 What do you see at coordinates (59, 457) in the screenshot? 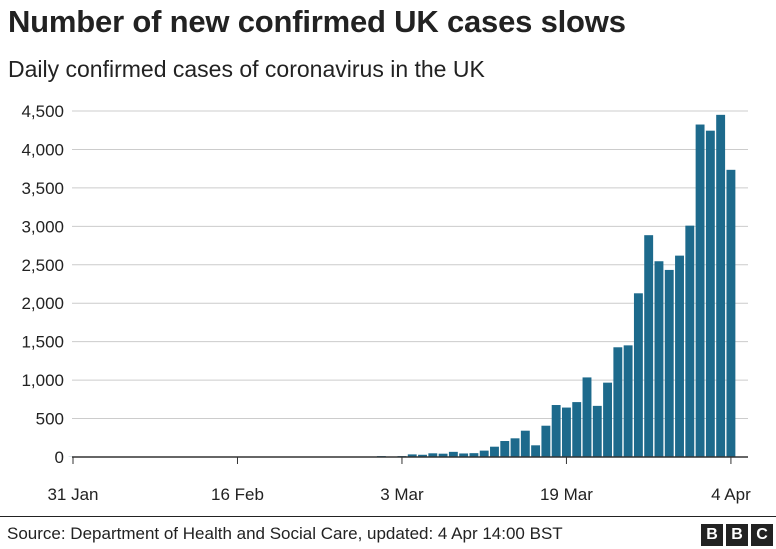
I see `y-tick-label: 0` at bounding box center [59, 457].